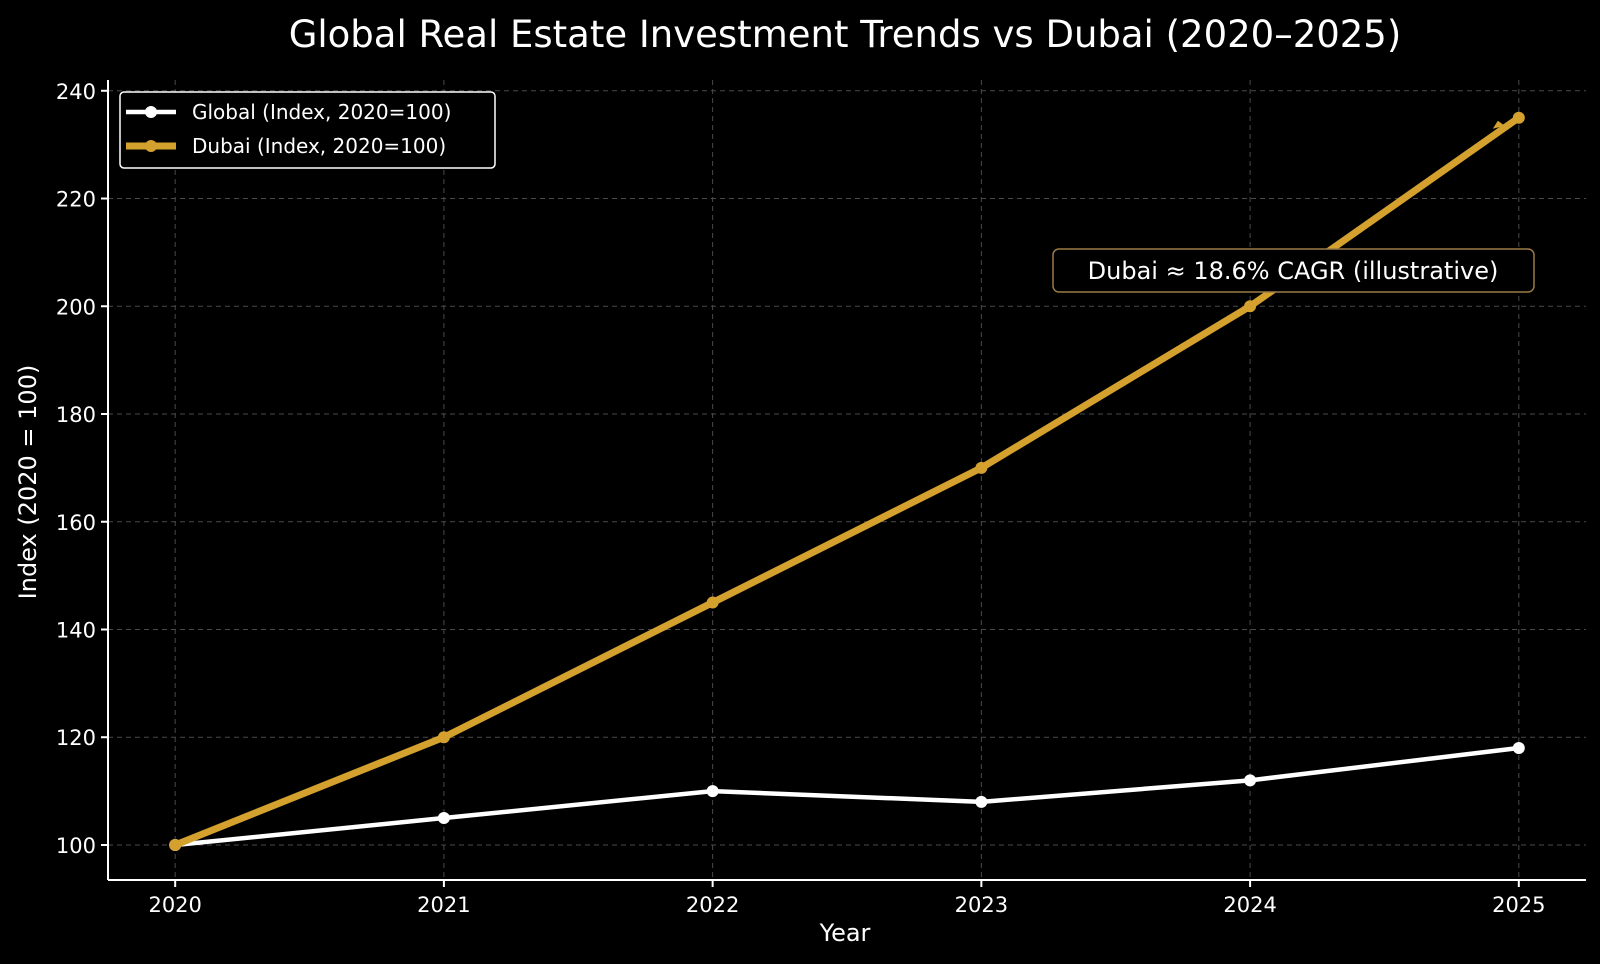 The height and width of the screenshot is (964, 1600). What do you see at coordinates (28, 482) in the screenshot?
I see `y-axis-label: Index (2020 = 100)` at bounding box center [28, 482].